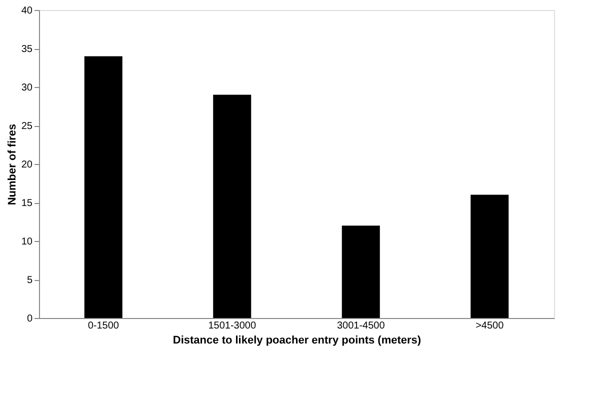 The width and height of the screenshot is (609, 409). What do you see at coordinates (12, 165) in the screenshot?
I see `y-axis-title: Number of fires` at bounding box center [12, 165].